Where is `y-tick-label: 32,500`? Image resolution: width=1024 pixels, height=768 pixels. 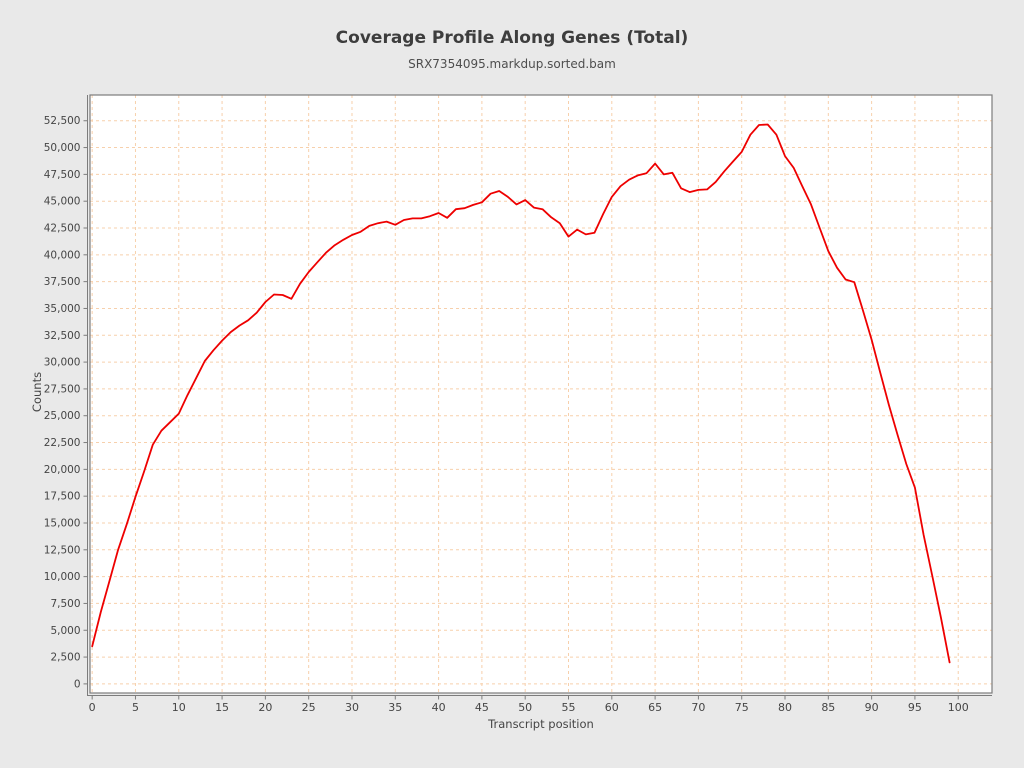
y-tick-label: 32,500 is located at coordinates (62, 336).